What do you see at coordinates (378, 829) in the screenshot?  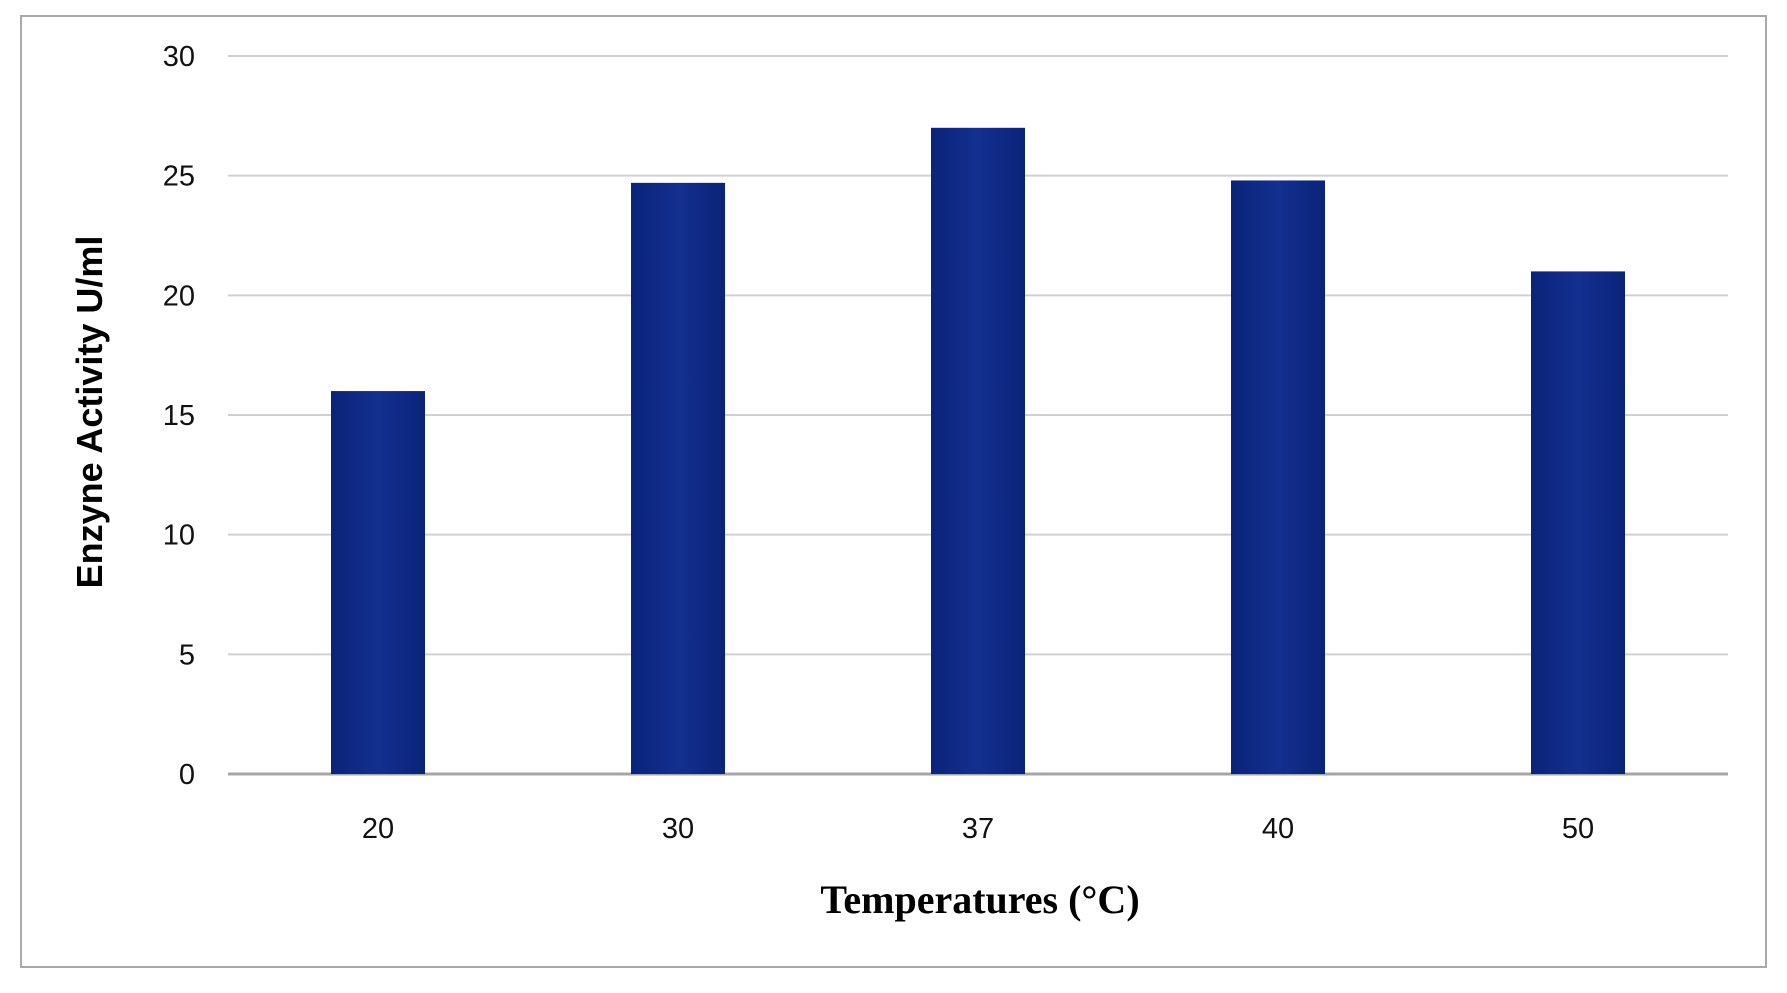 I see `x-tick-label: 20` at bounding box center [378, 829].